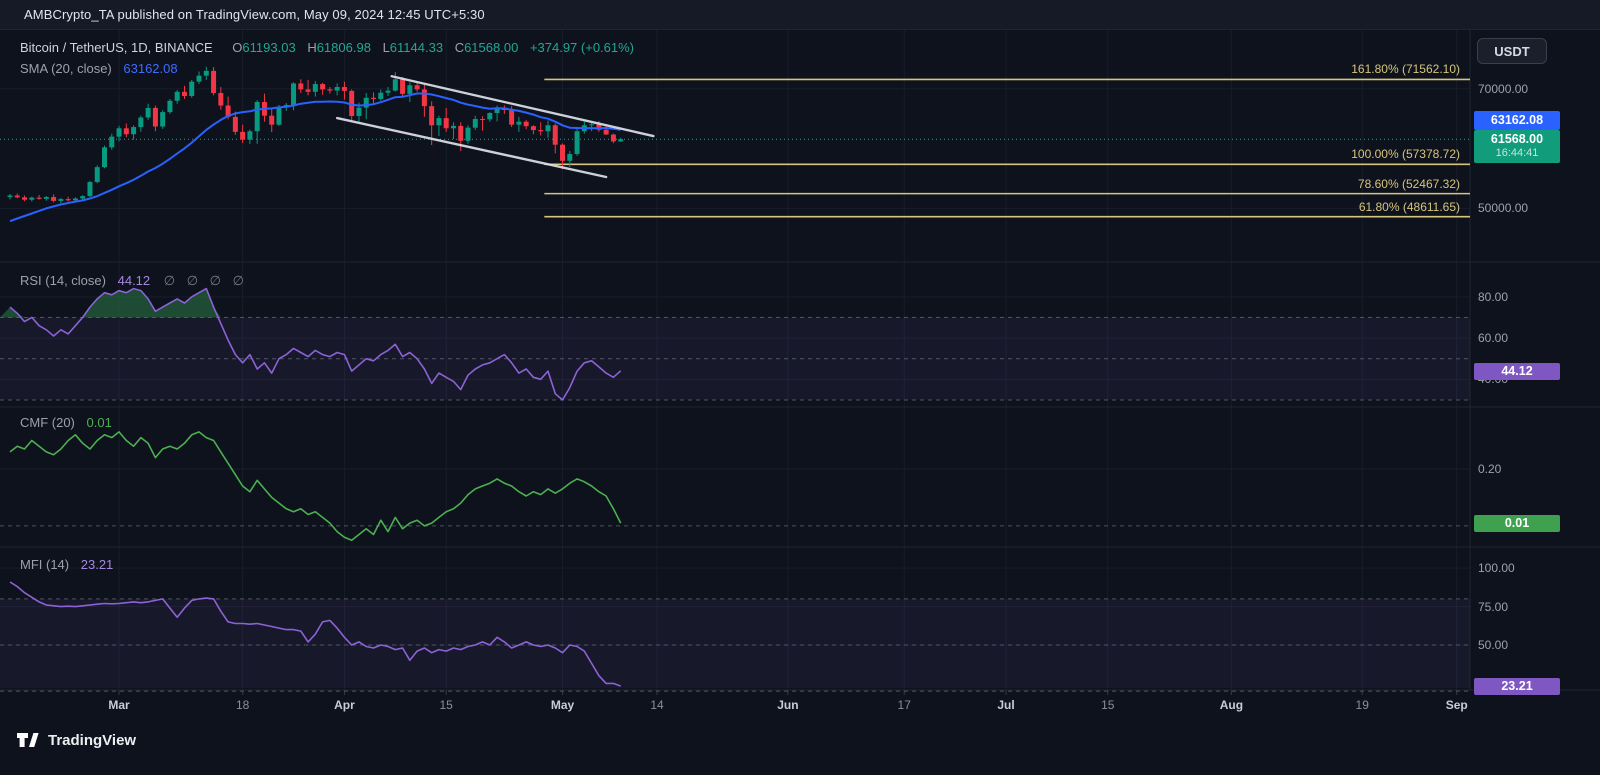  What do you see at coordinates (1409, 206) in the screenshot?
I see `fib-level-label: 61.80% (48611.65)` at bounding box center [1409, 206].